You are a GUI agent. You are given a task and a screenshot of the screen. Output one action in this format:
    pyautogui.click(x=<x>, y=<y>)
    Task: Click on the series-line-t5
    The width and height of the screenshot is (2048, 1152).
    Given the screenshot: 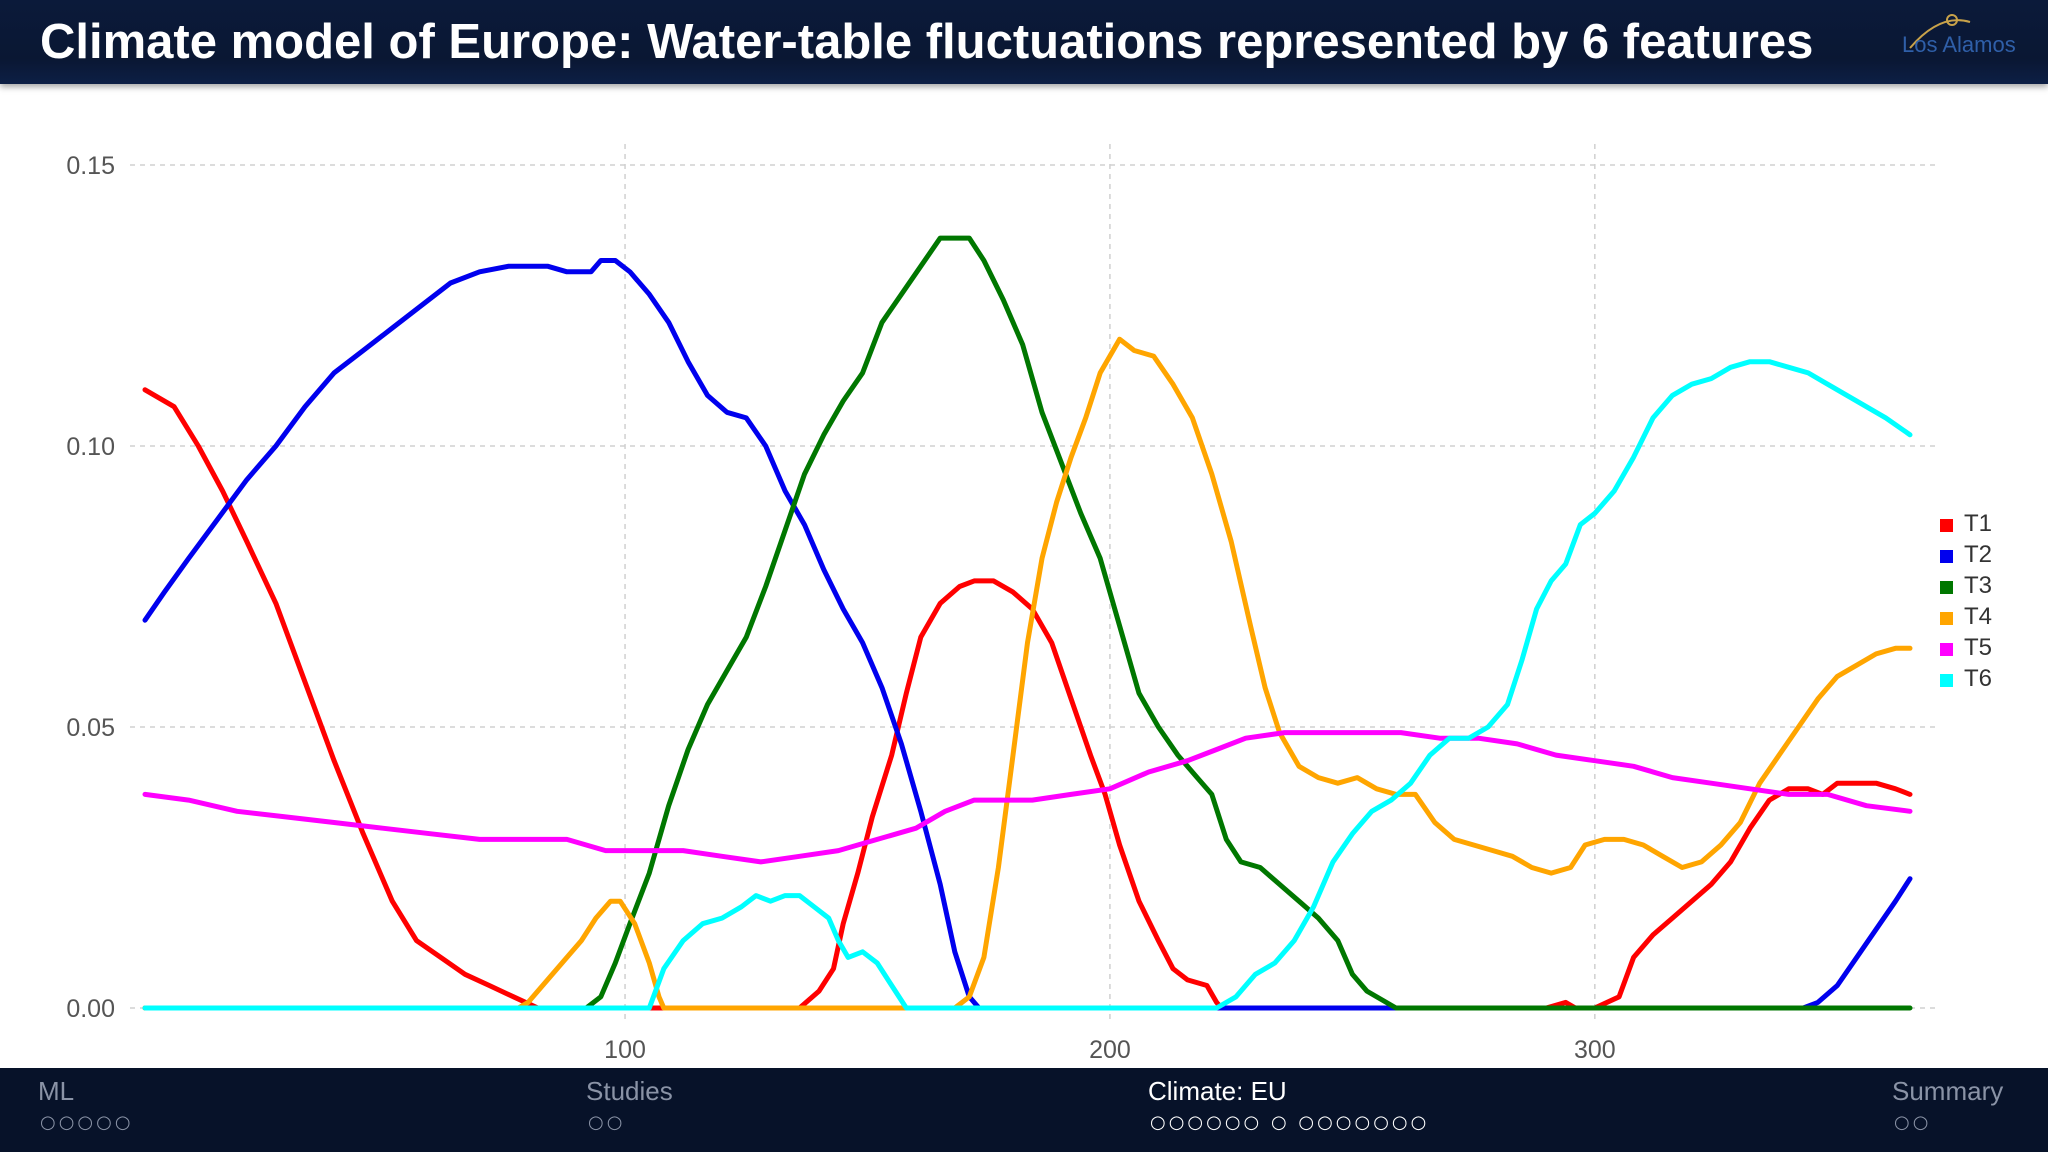 What is the action you would take?
    pyautogui.click(x=1027, y=797)
    